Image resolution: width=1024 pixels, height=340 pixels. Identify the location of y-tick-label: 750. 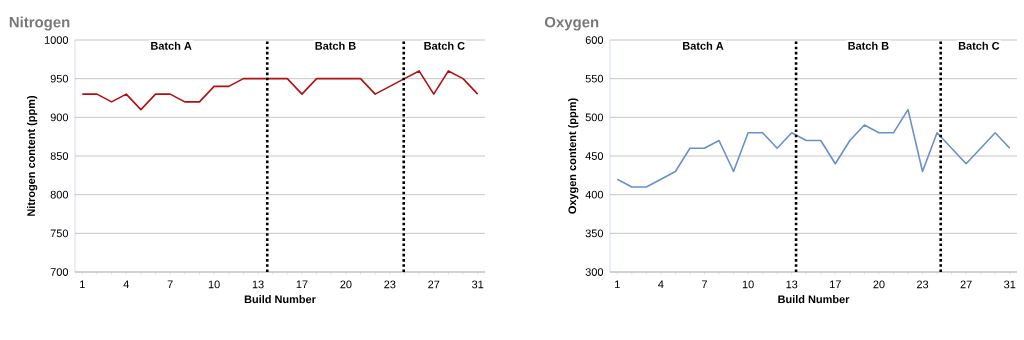
(59, 233).